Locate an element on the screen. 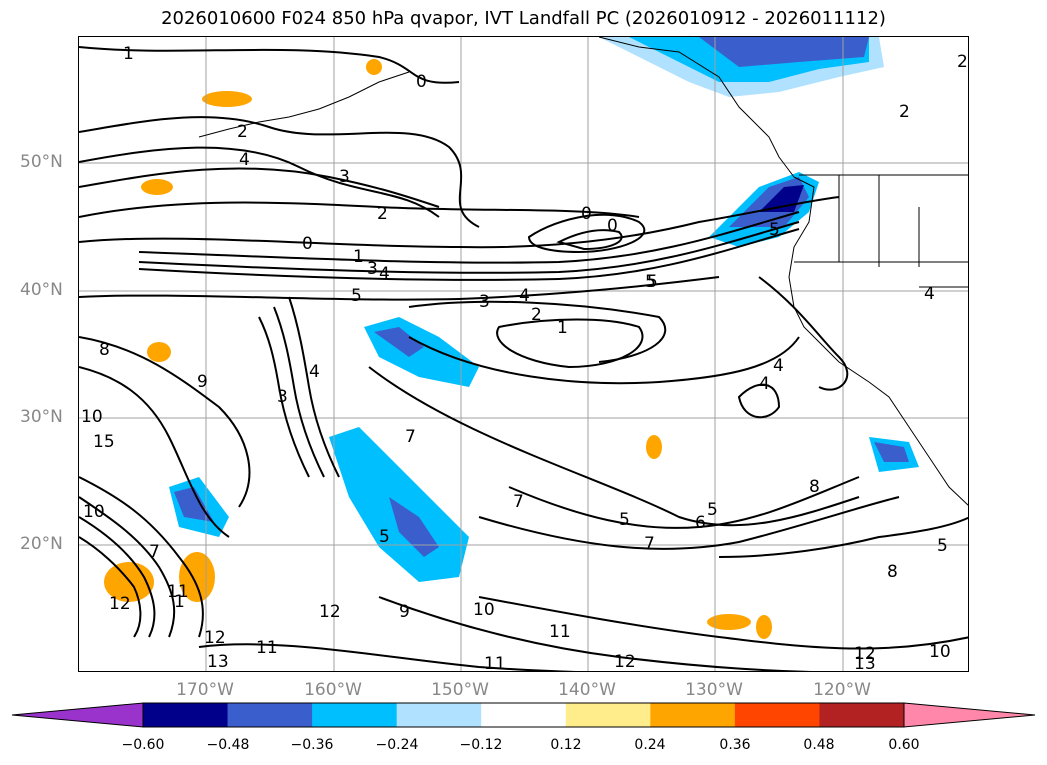 The width and height of the screenshot is (1047, 765). contour-5-south is located at coordinates (604, 360).